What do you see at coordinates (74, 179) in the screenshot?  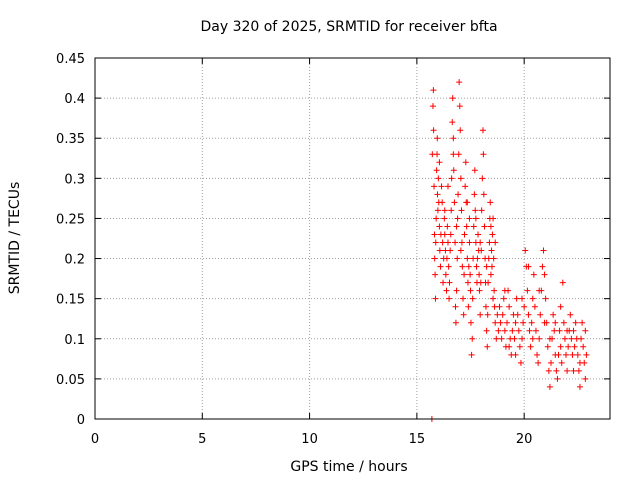 I see `y-tick-label: 0.3` at bounding box center [74, 179].